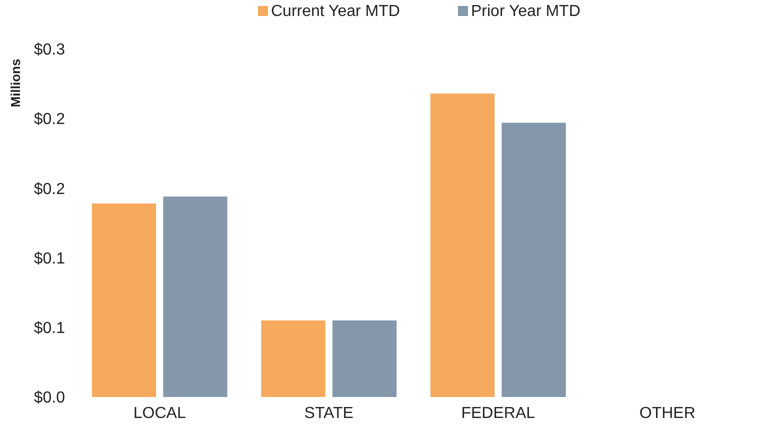  What do you see at coordinates (329, 413) in the screenshot?
I see `x-tick-label: STATE` at bounding box center [329, 413].